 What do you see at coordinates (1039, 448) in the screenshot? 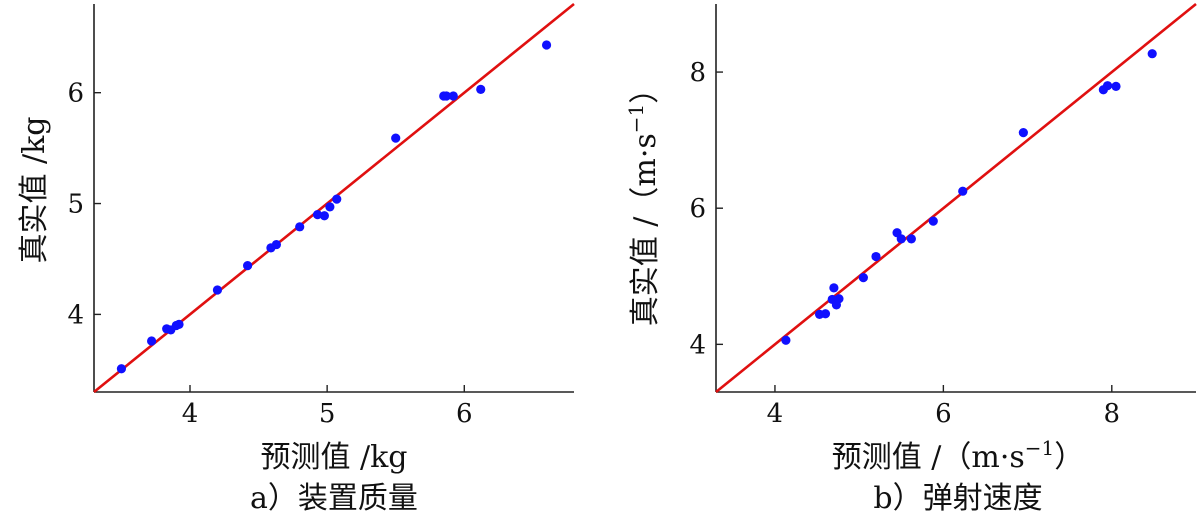
I see `panel-b-x-axis-title-sup: −1` at bounding box center [1039, 448].